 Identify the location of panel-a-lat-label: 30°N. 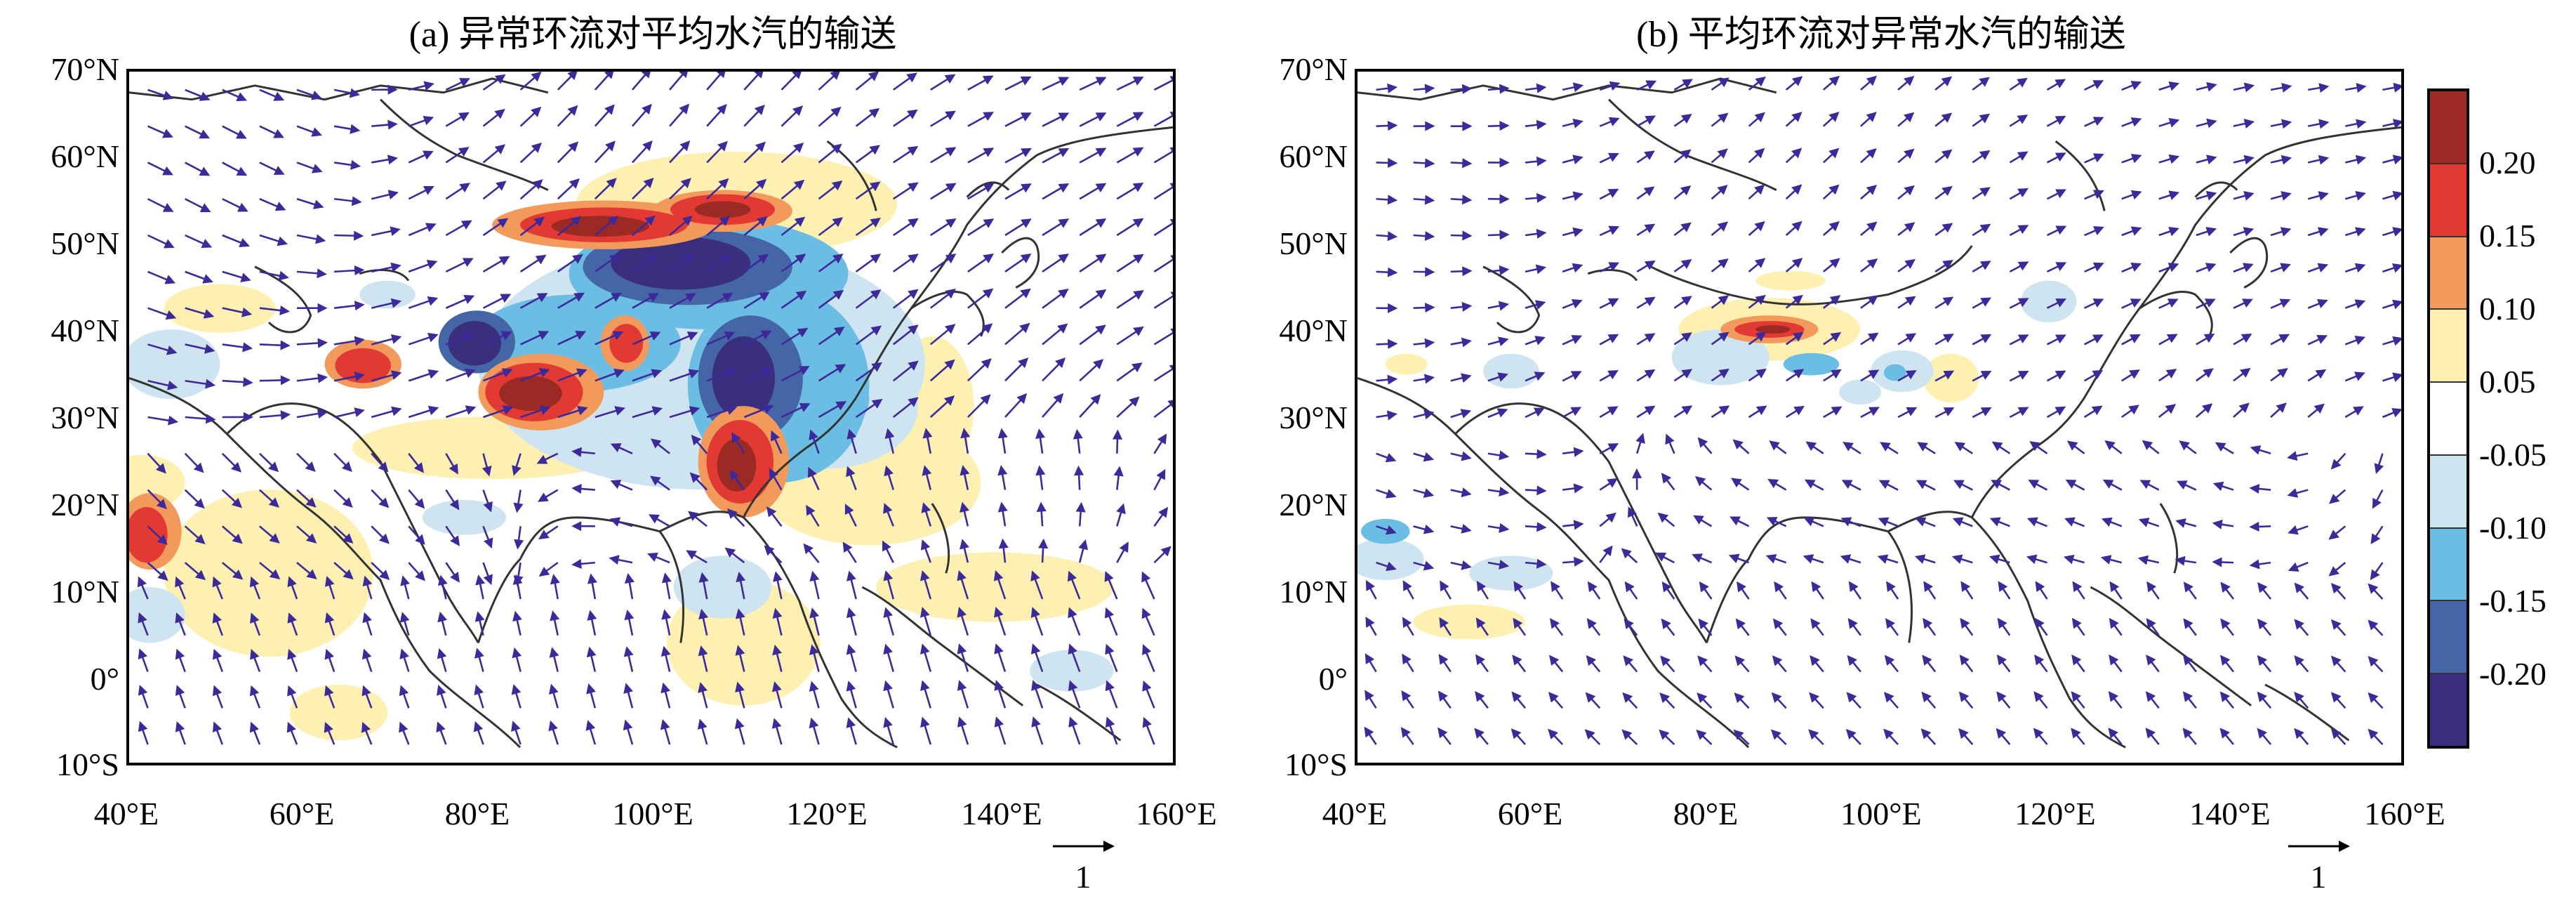
(85, 417).